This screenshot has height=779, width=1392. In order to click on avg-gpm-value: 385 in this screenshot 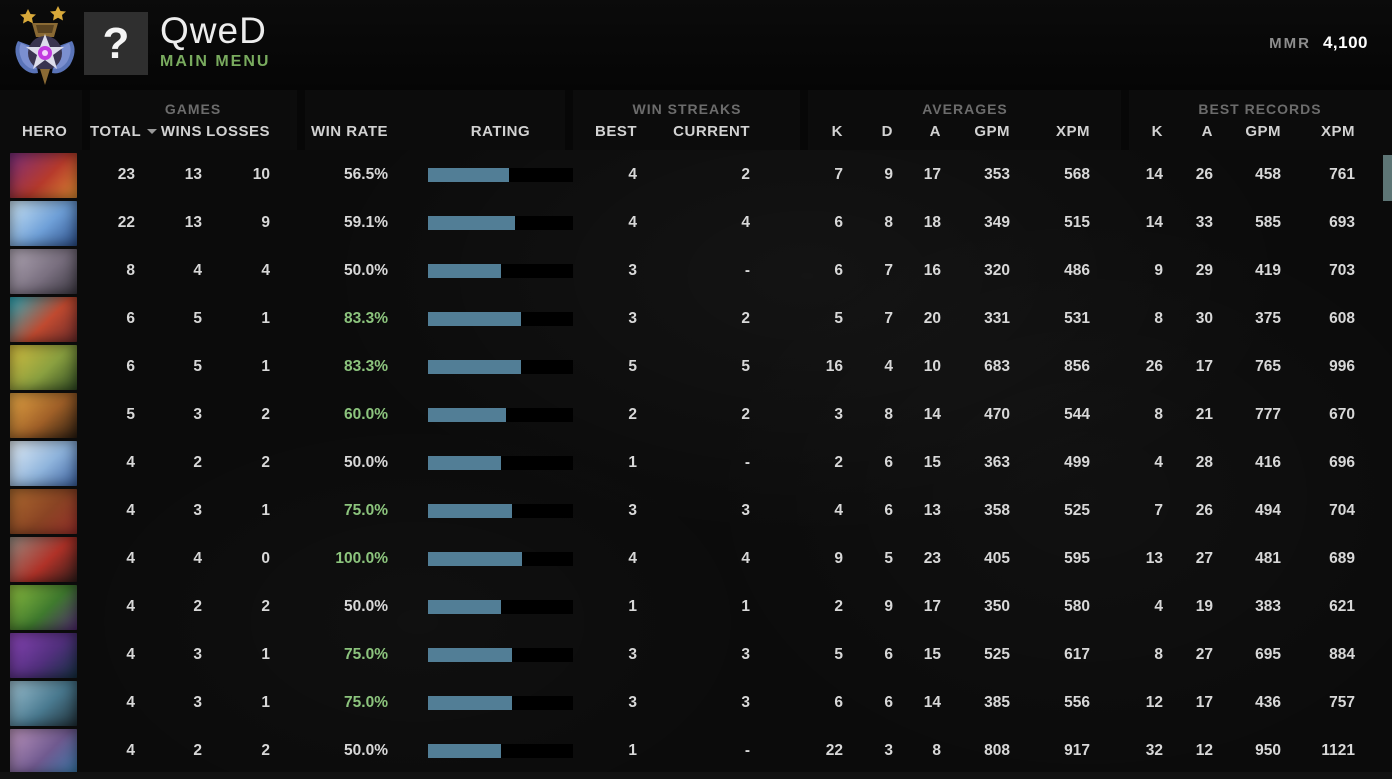, I will do `click(997, 702)`.